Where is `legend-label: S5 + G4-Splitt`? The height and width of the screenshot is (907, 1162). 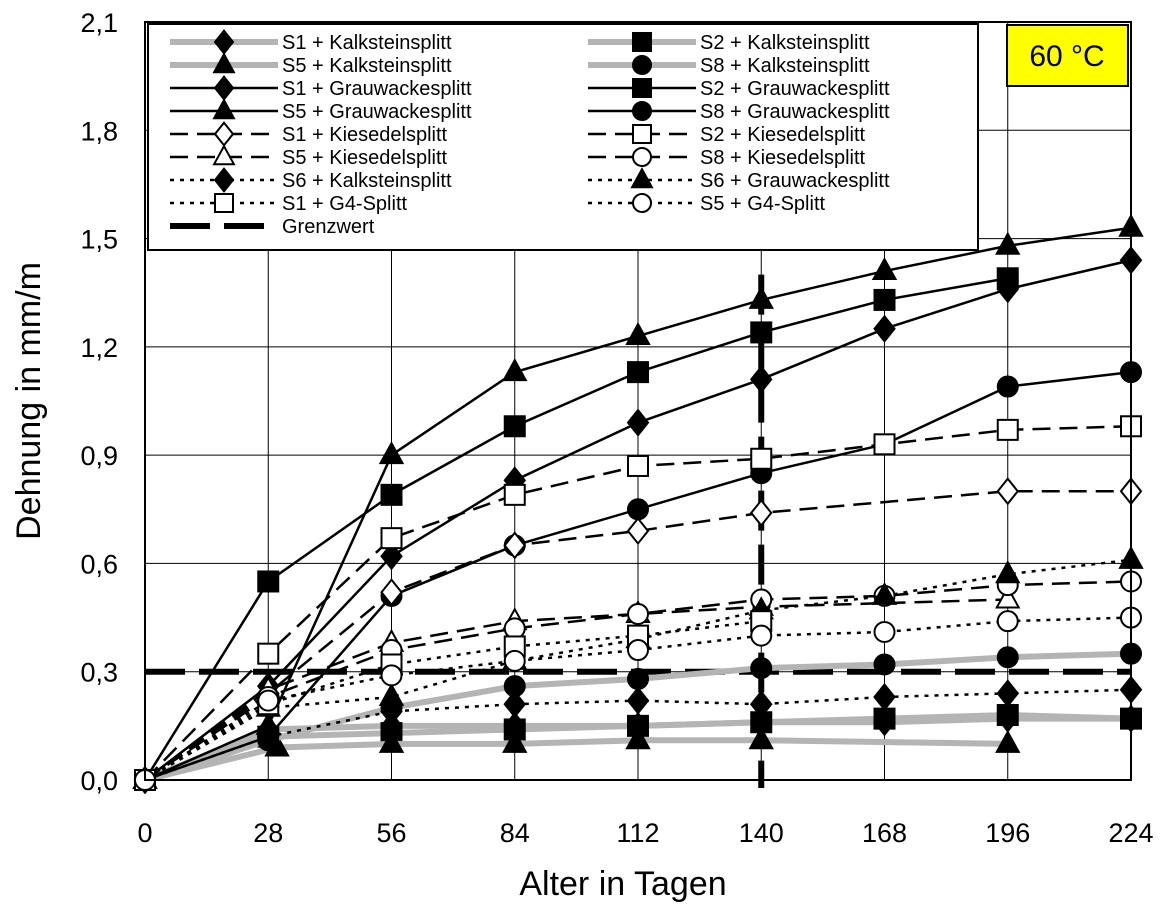 legend-label: S5 + G4-Splitt is located at coordinates (763, 204).